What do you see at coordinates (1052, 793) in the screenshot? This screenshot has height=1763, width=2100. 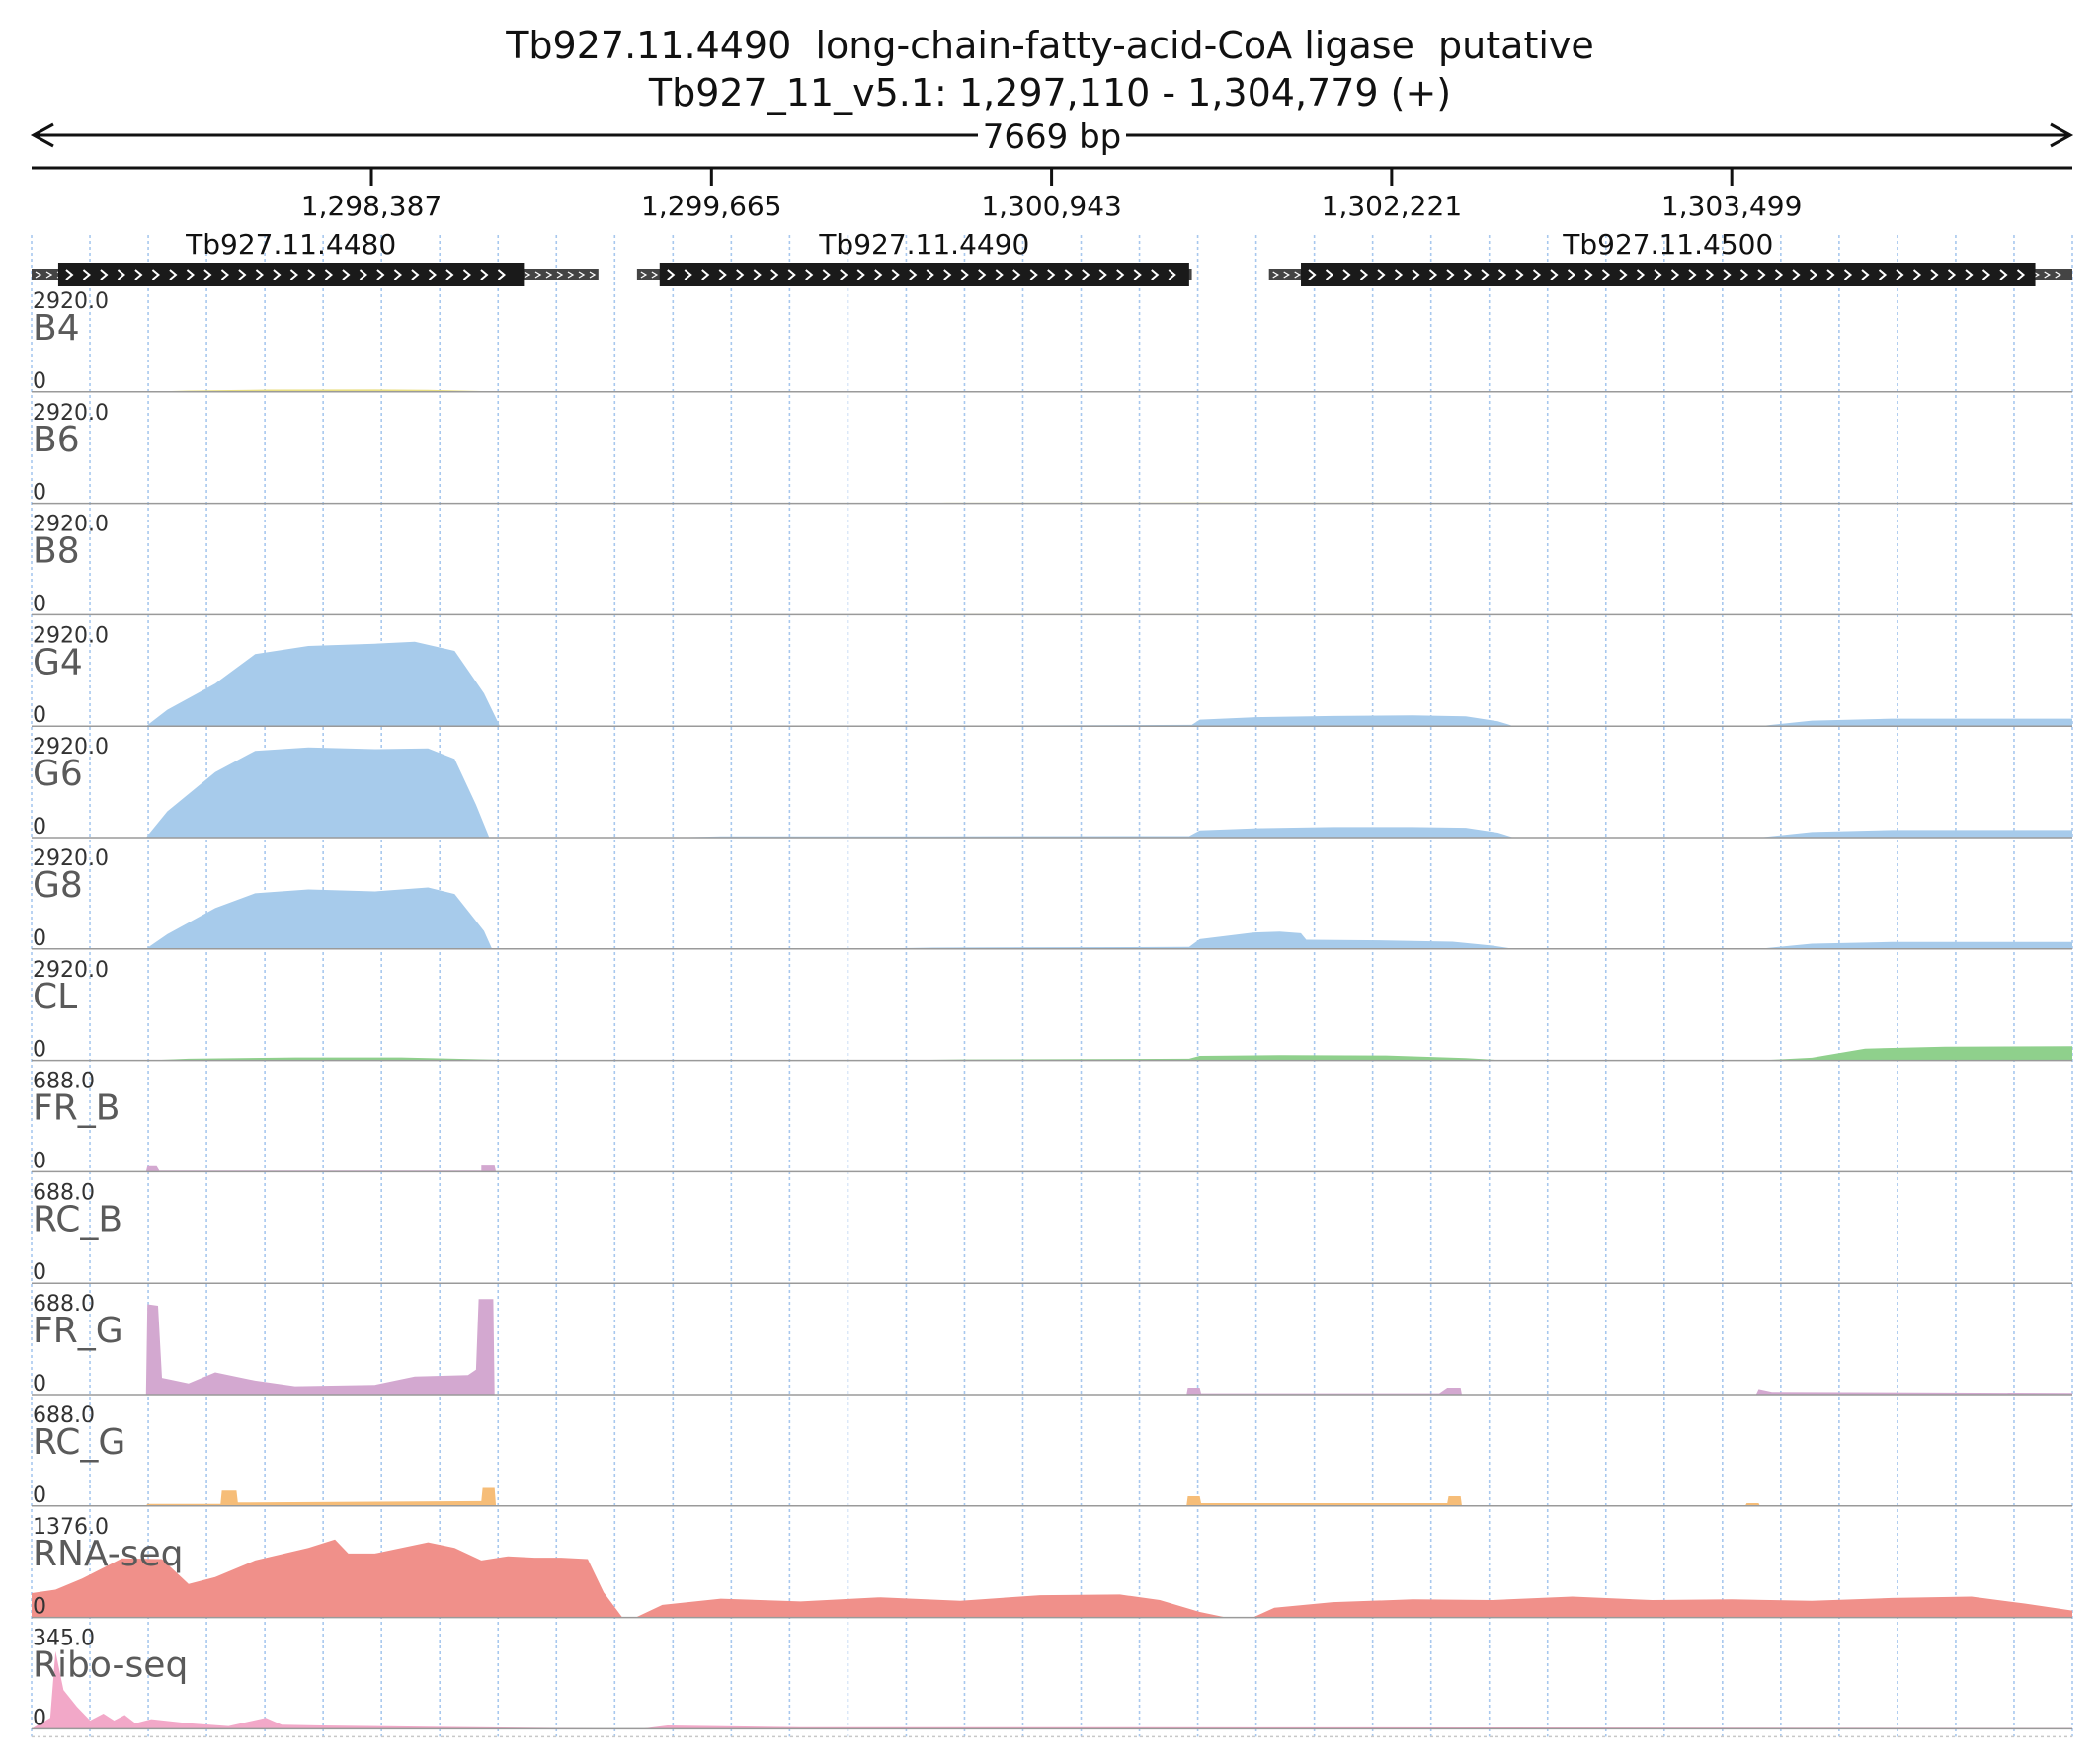 I see `track-G6` at bounding box center [1052, 793].